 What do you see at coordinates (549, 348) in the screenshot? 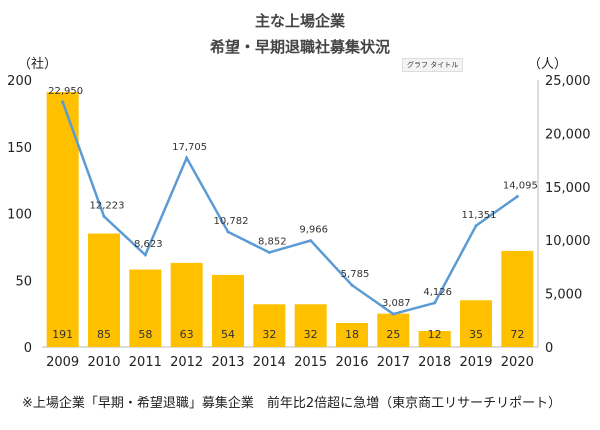
I see `y2-tick-label: 0` at bounding box center [549, 348].